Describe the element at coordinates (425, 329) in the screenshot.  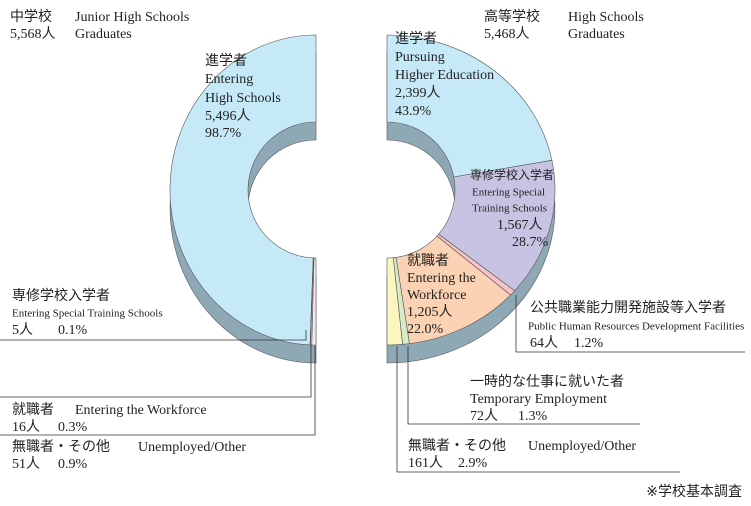
I see `percent-label: 22.0%` at that location.